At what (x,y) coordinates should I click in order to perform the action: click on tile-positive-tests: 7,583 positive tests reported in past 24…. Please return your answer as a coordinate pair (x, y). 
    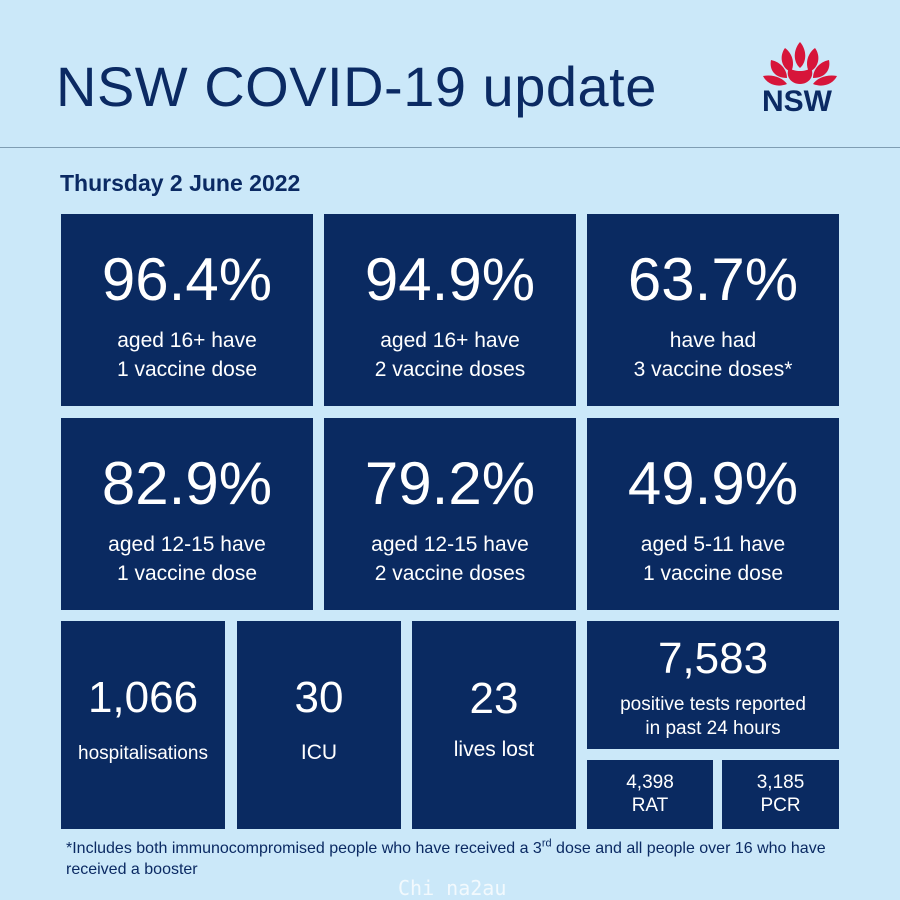
    Looking at the image, I should click on (713, 685).